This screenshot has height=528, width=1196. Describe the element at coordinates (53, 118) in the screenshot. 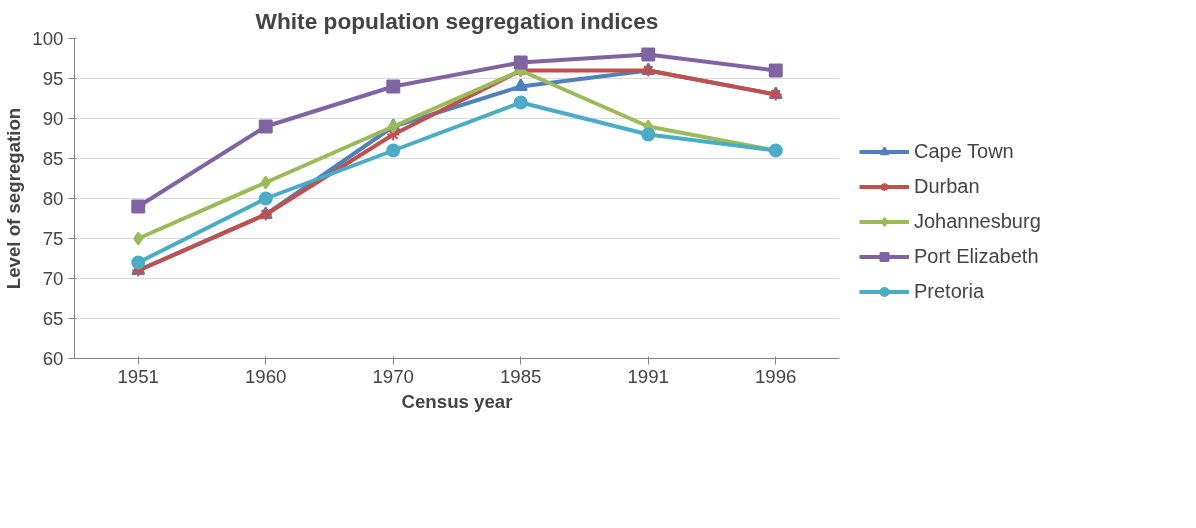

I see `y-tick-label: 90` at that location.